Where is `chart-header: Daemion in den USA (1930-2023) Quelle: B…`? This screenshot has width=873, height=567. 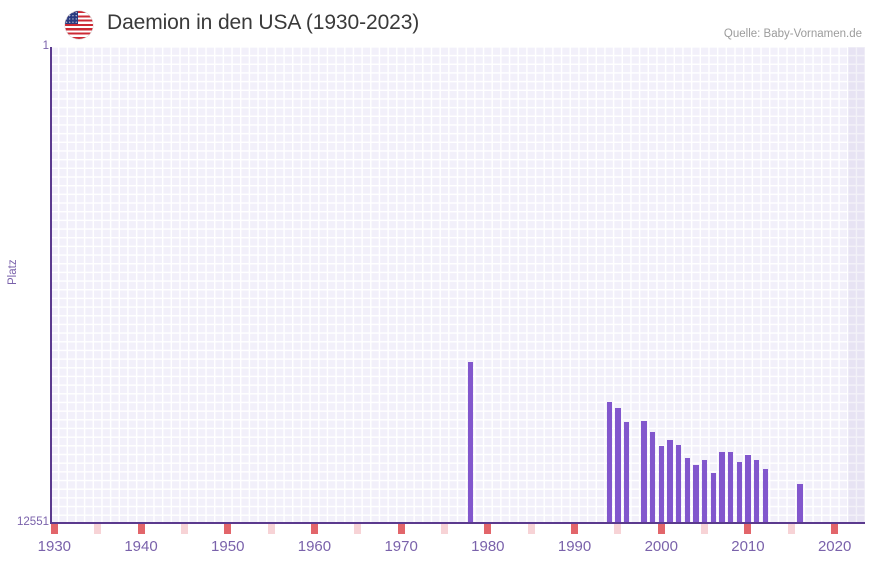 chart-header: Daemion in den USA (1930-2023) Quelle: B… is located at coordinates (436, 23).